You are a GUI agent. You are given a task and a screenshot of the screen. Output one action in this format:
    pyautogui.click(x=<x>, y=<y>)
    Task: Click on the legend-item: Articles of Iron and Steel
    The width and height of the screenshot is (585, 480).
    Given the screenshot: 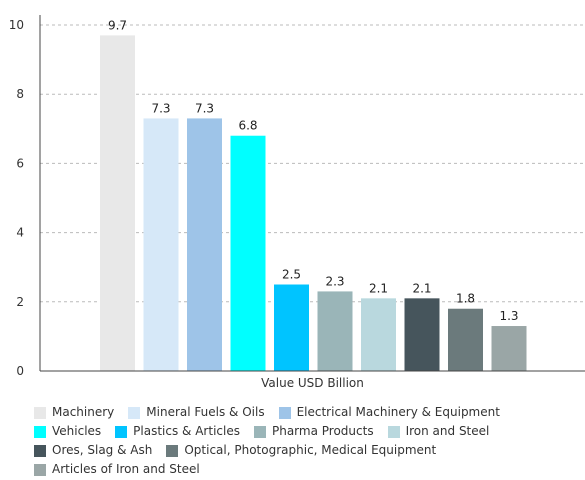 What is the action you would take?
    pyautogui.click(x=117, y=469)
    